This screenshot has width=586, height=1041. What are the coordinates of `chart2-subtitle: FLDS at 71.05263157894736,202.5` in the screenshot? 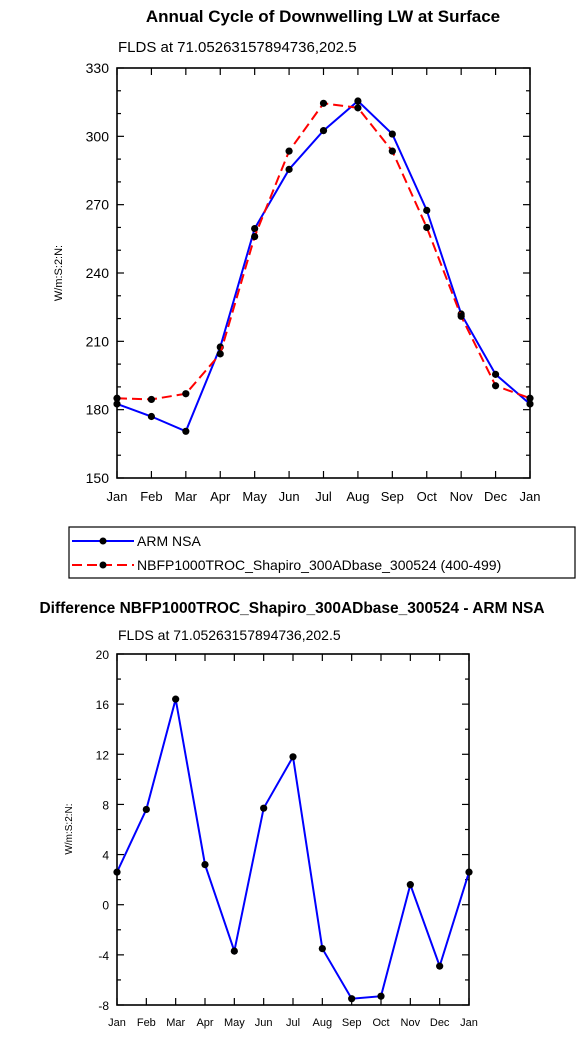 It's located at (229, 635).